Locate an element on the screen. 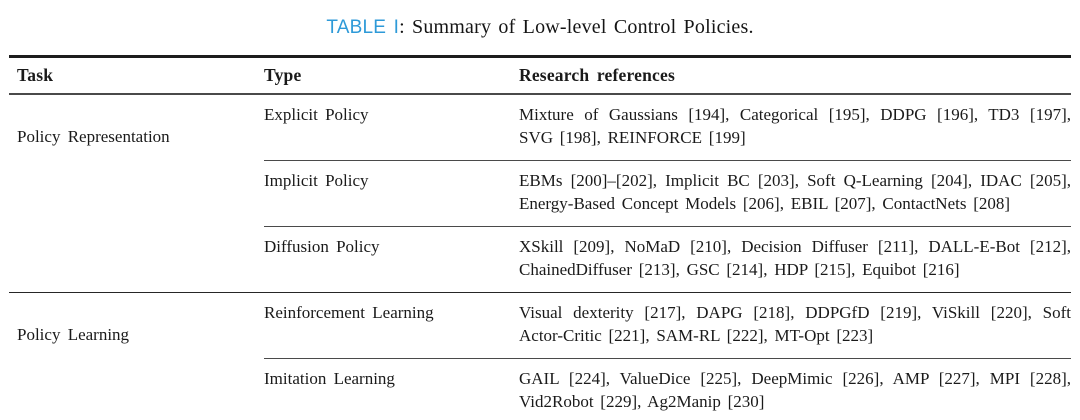 Image resolution: width=1080 pixels, height=420 pixels. task-cell: Policy Representation is located at coordinates (93, 136).